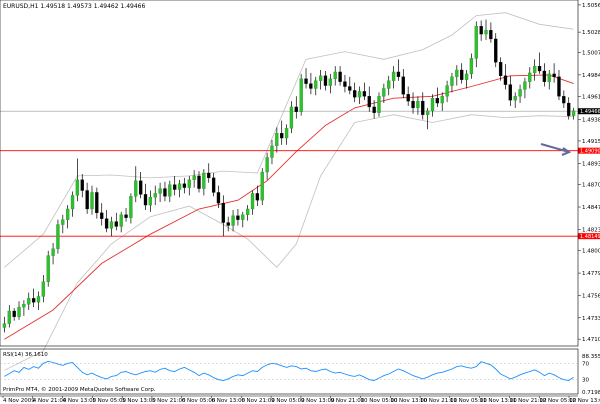 Image resolution: width=600 pixels, height=404 pixels. Describe the element at coordinates (199, 401) in the screenshot. I see `time-tick-label: 6 Nov 05:00` at that location.